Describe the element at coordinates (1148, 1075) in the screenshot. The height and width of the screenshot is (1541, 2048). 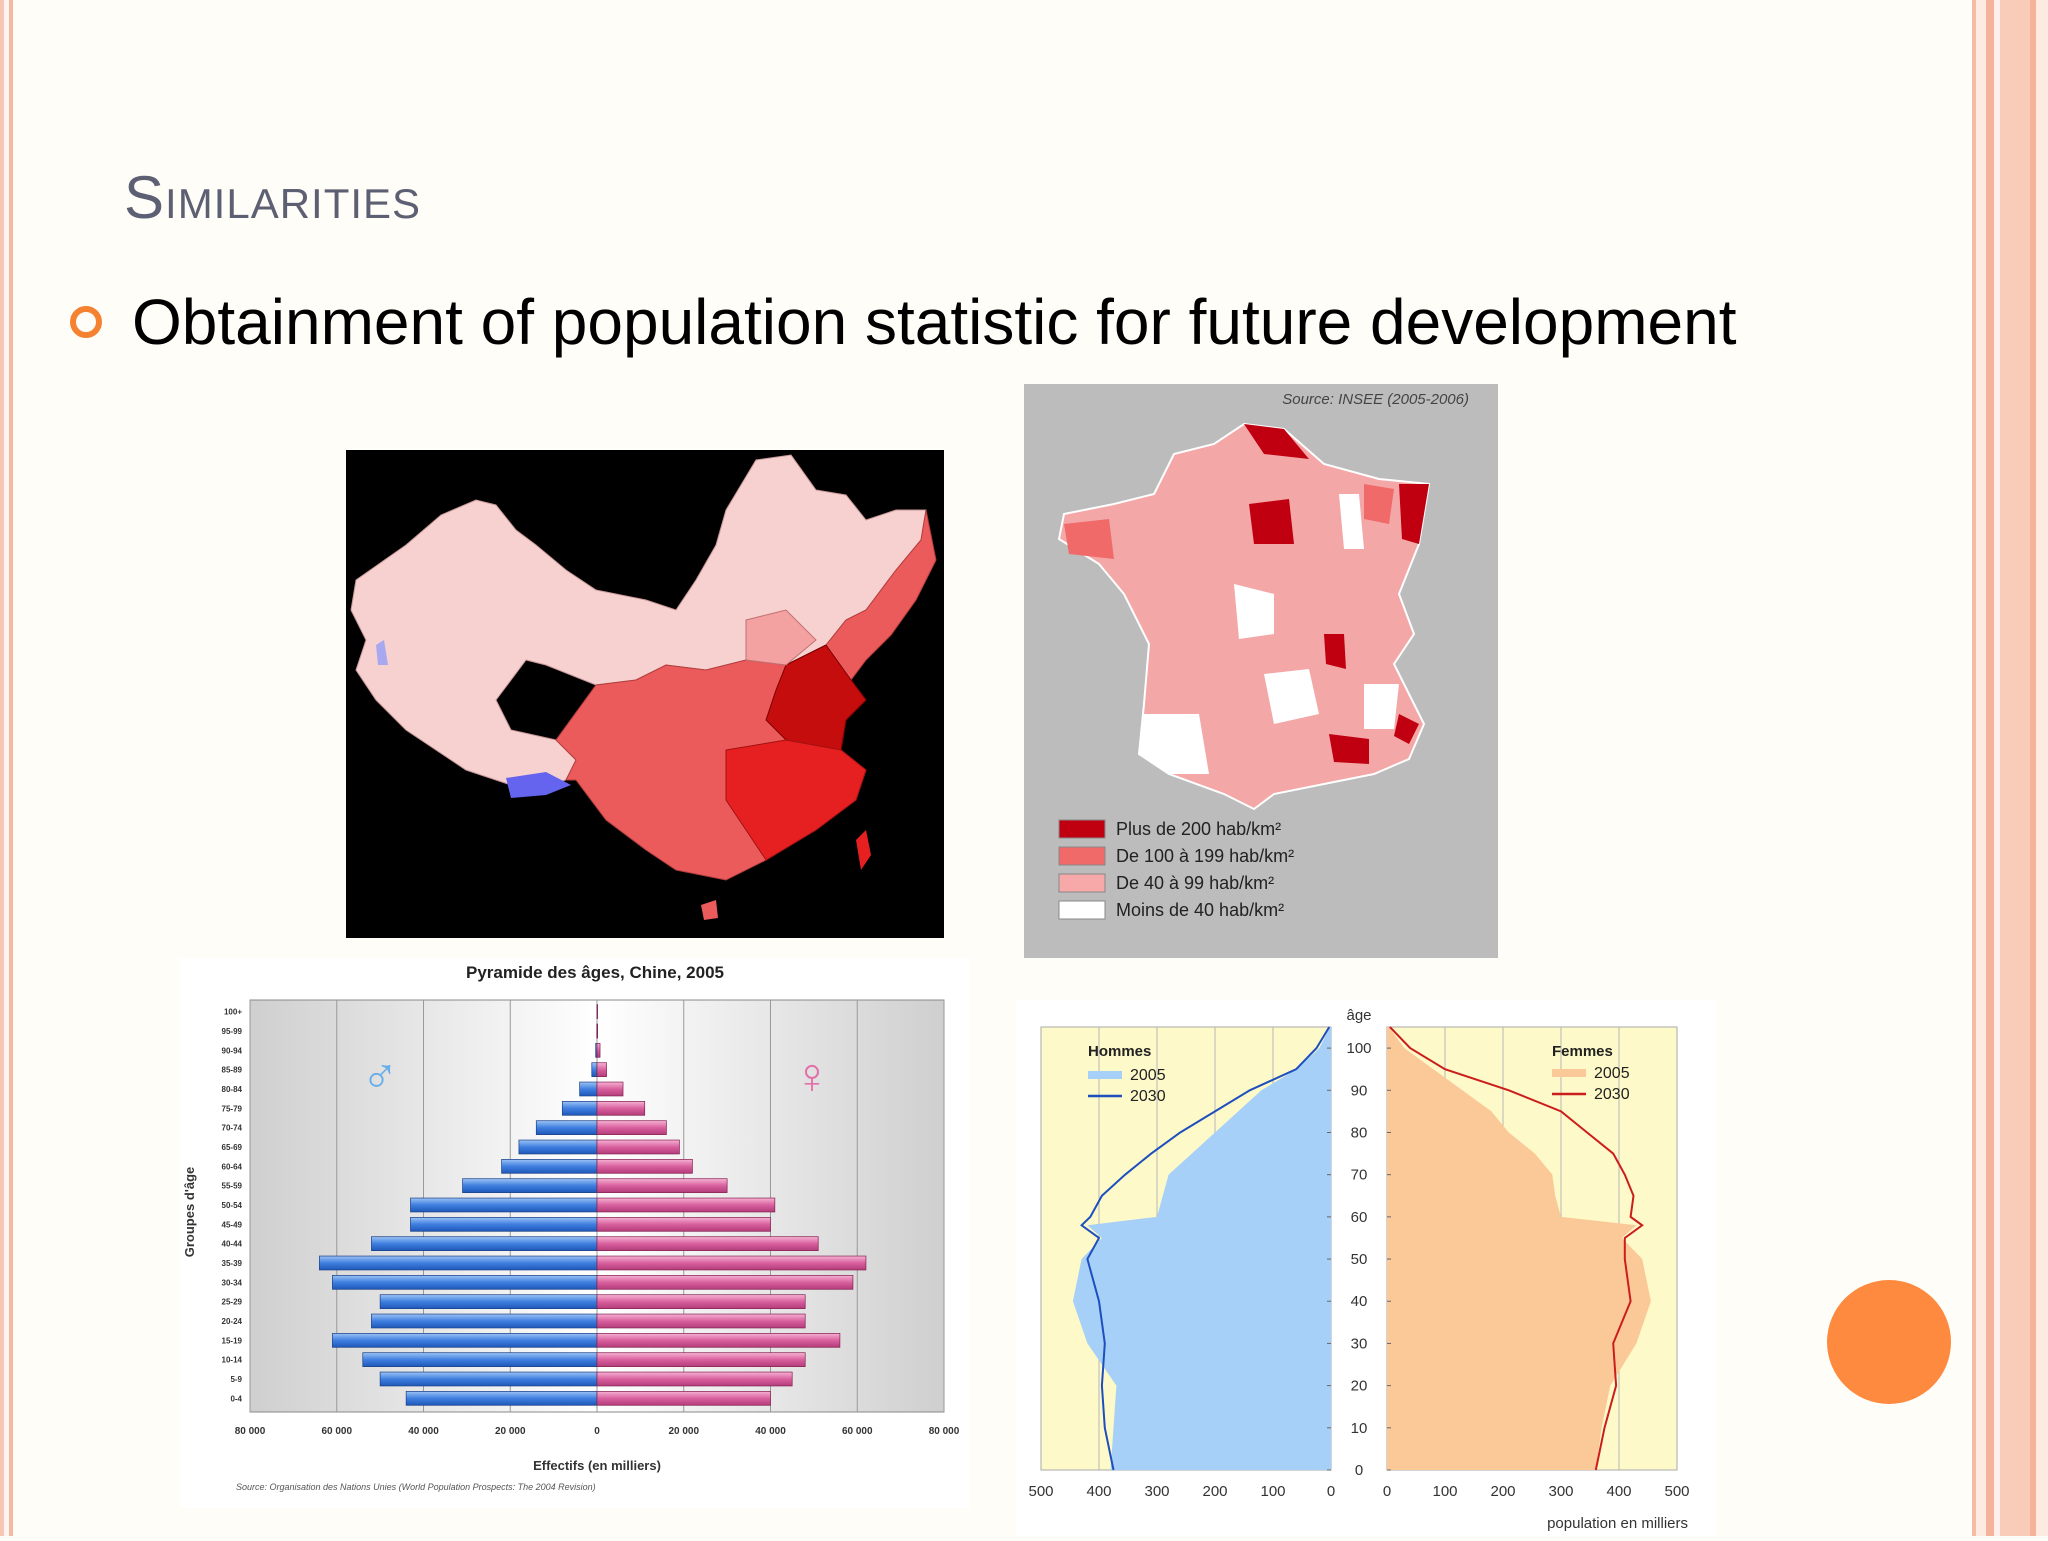
I see `hommes-legend-label-2005: 2005` at that location.